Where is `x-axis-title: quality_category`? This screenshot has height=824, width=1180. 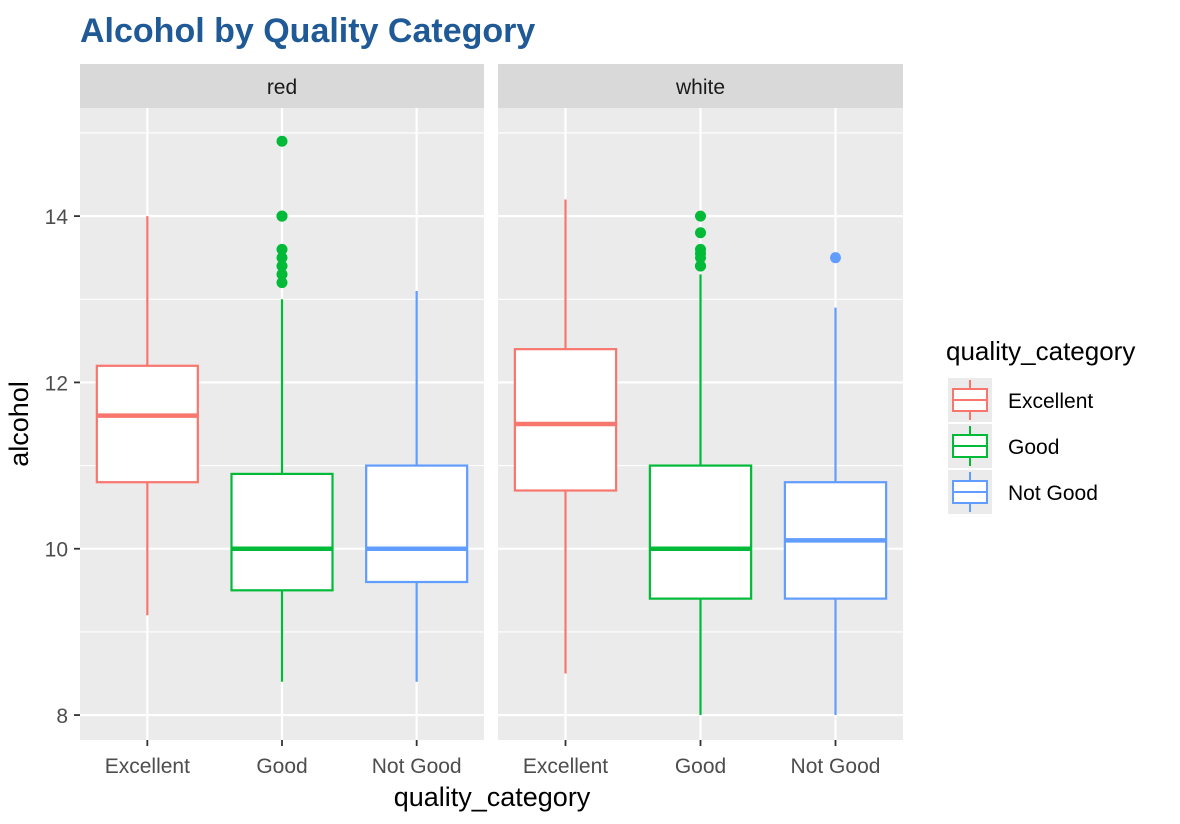 x-axis-title: quality_category is located at coordinates (492, 797).